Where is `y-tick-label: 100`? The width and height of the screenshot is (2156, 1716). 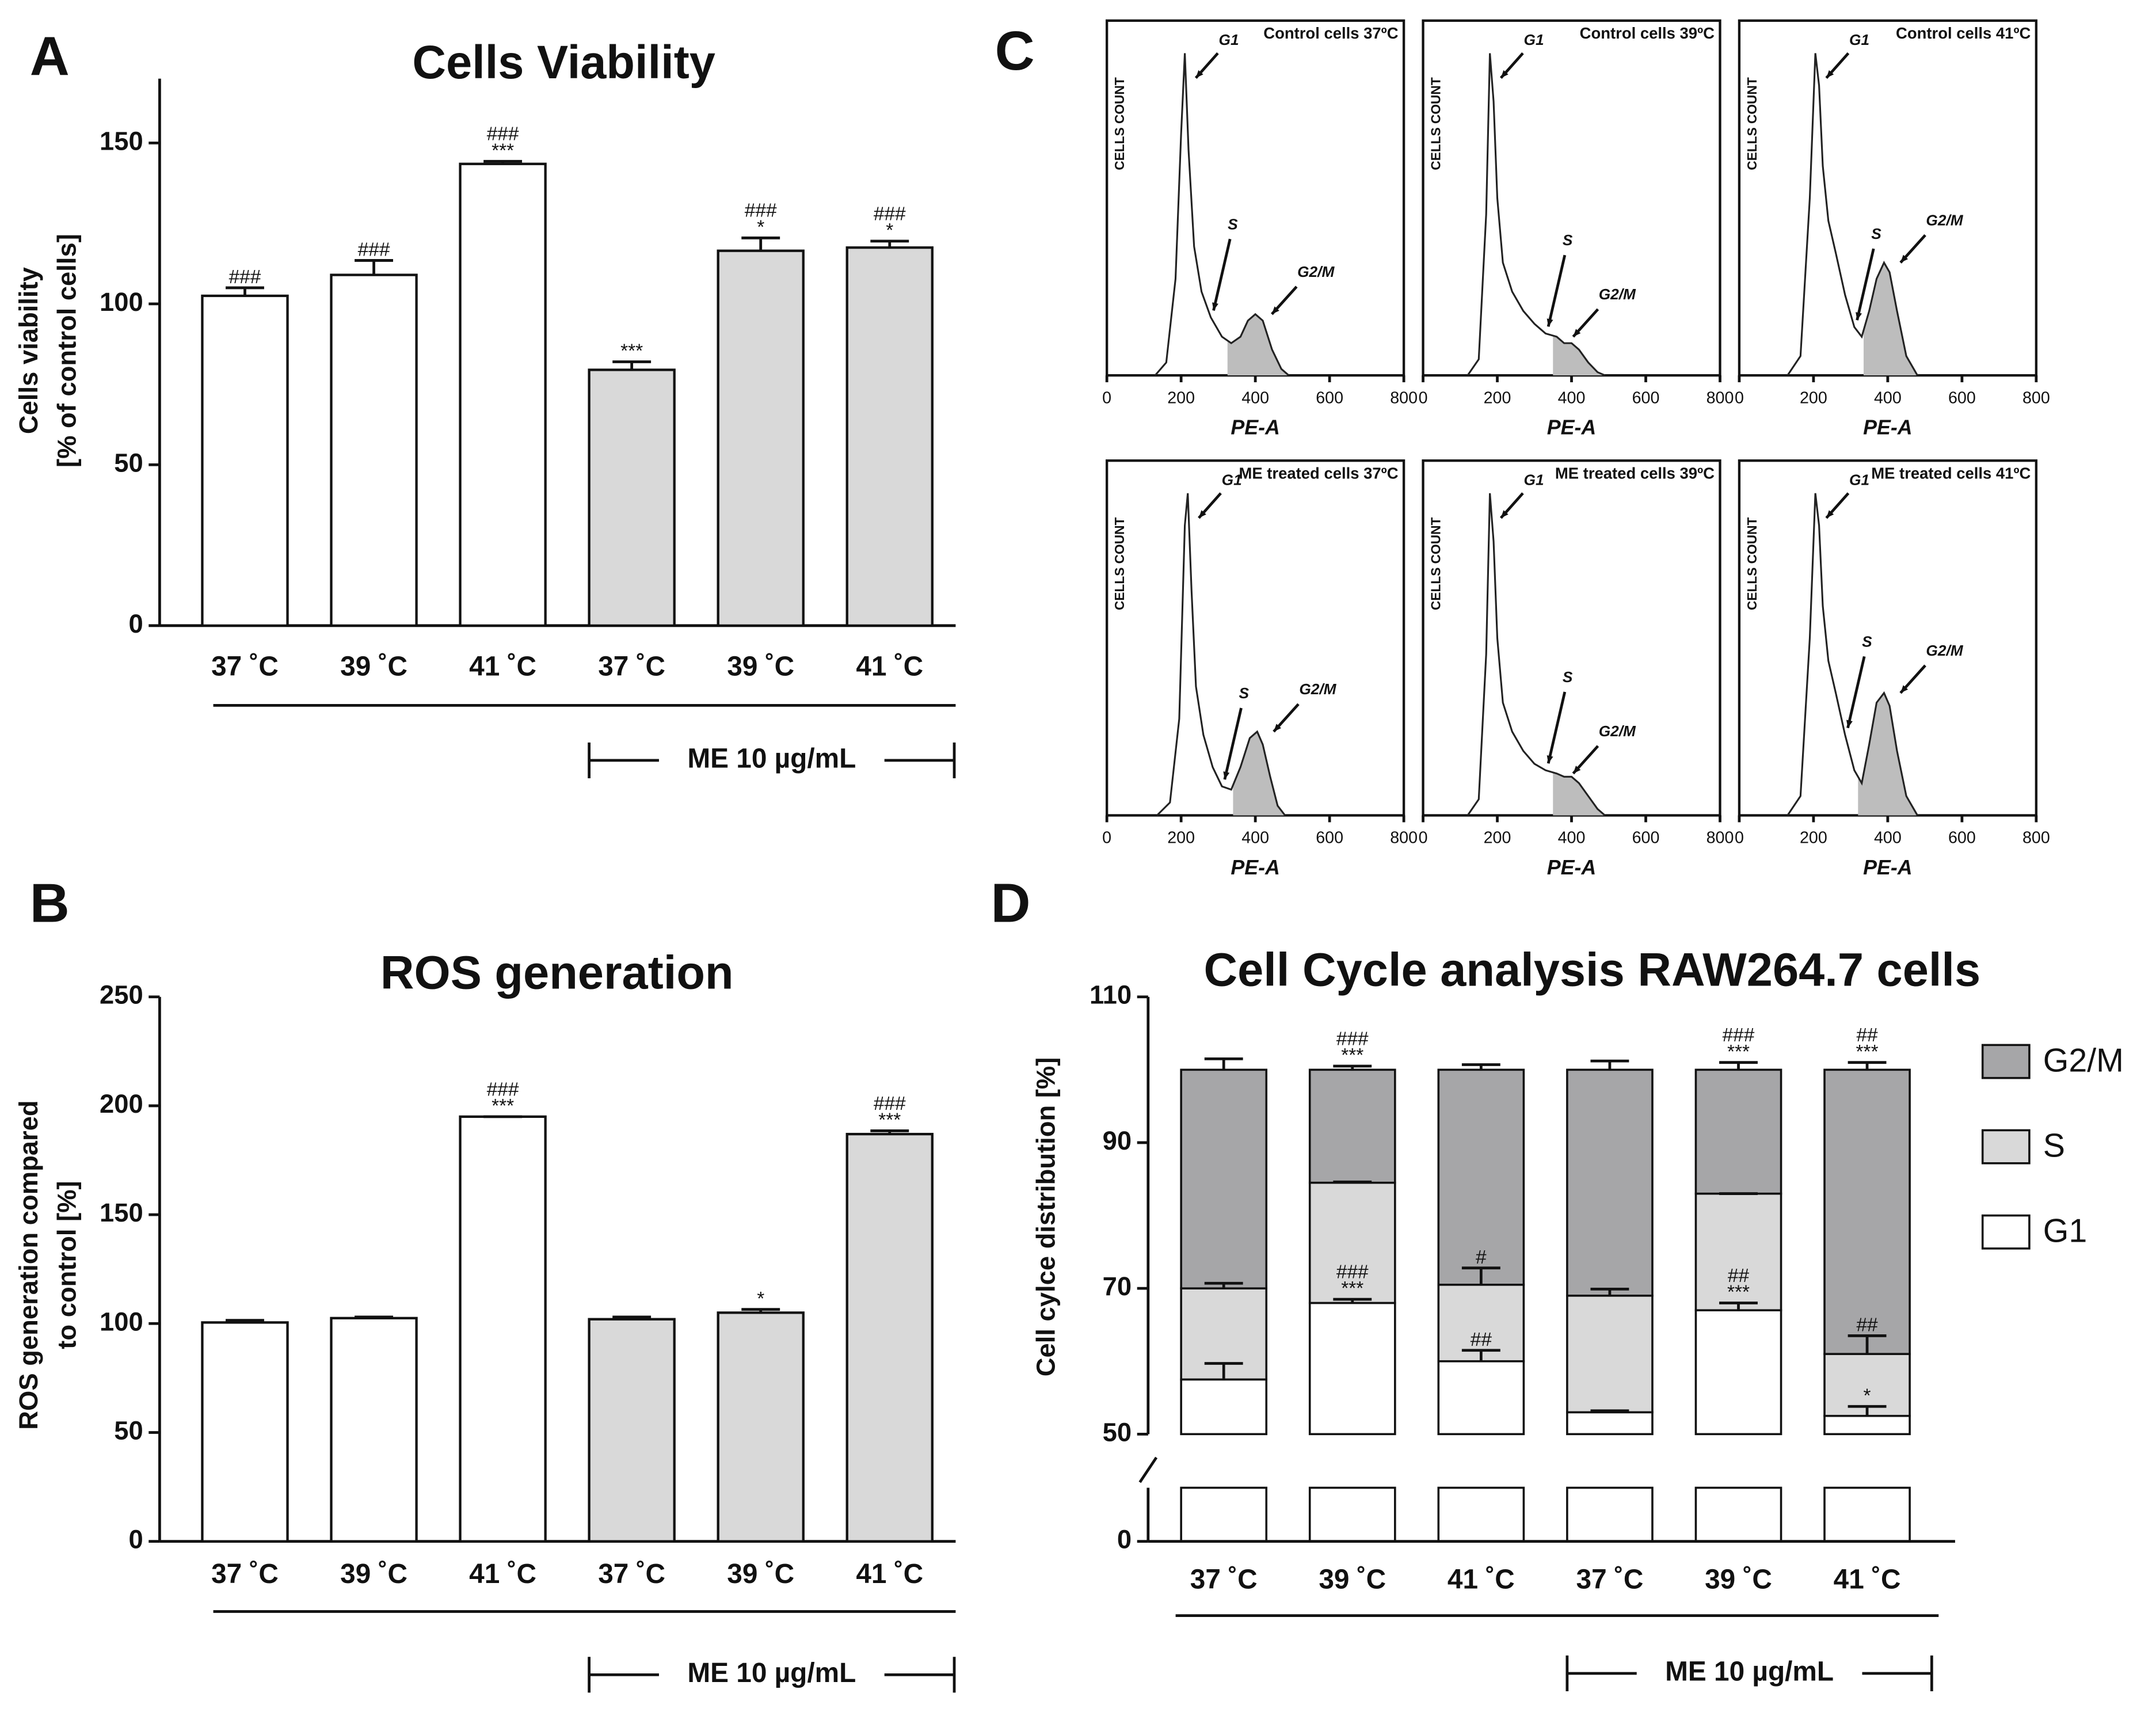 y-tick-label: 100 is located at coordinates (121, 1321).